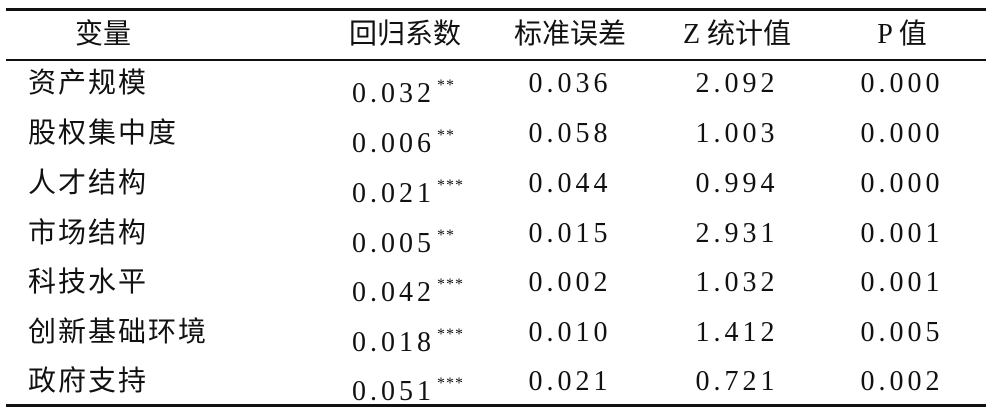 This screenshot has height=416, width=992. Describe the element at coordinates (393, 292) in the screenshot. I see `coefficient-value: 0.042` at that location.